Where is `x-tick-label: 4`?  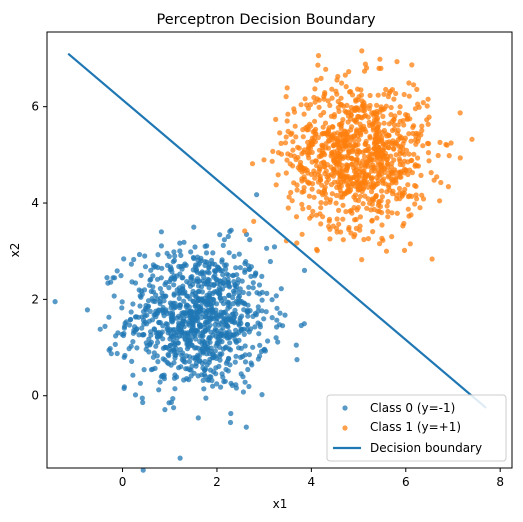 x-tick-label: 4 is located at coordinates (312, 482).